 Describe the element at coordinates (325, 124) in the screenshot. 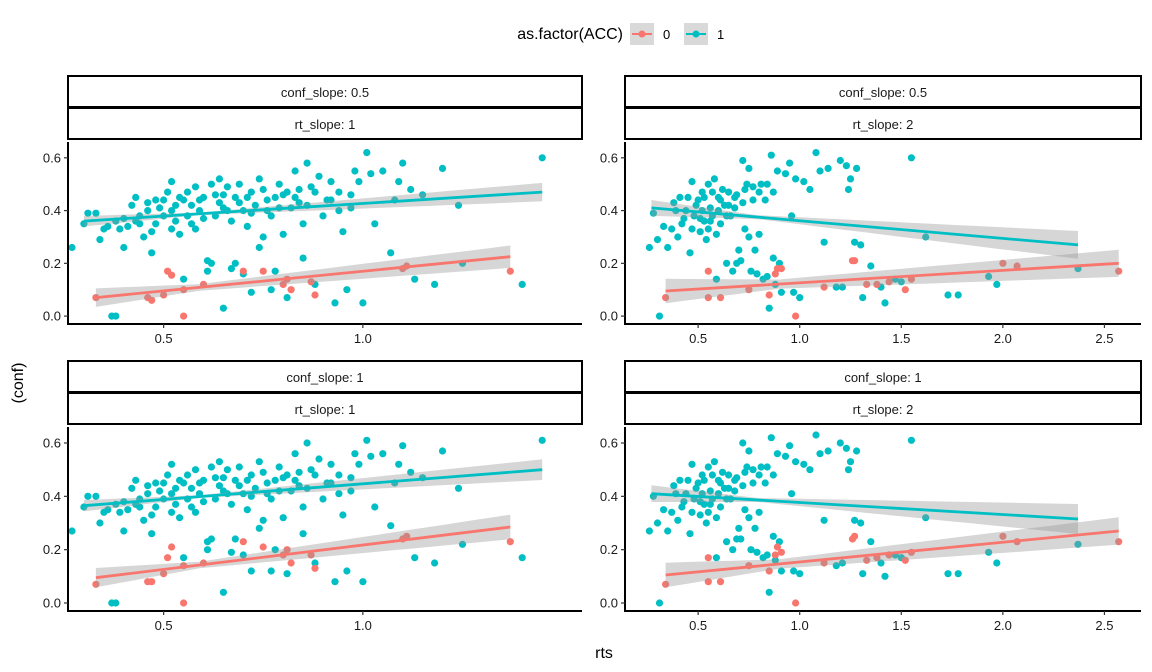

I see `strip-label: rt_slope: 1` at that location.